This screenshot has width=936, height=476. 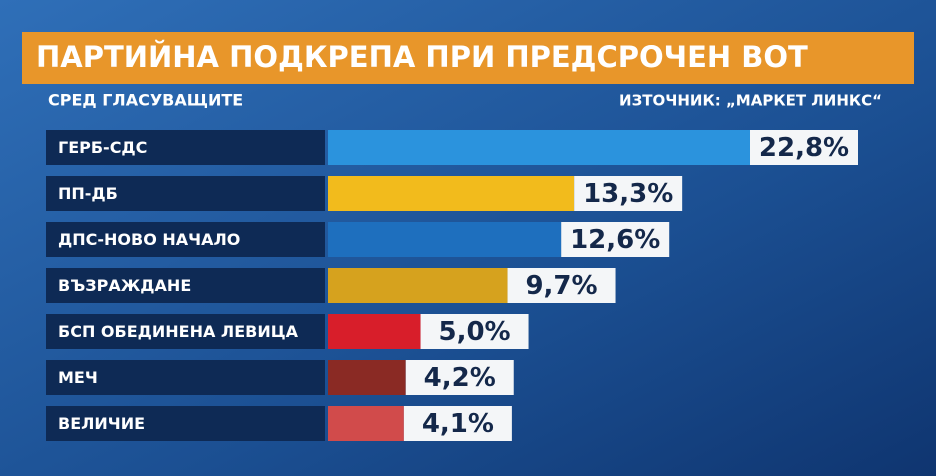 What do you see at coordinates (178, 331) in the screenshot?
I see `category-label: БСП ОБЕДИНЕНА ЛЕВИЦА` at bounding box center [178, 331].